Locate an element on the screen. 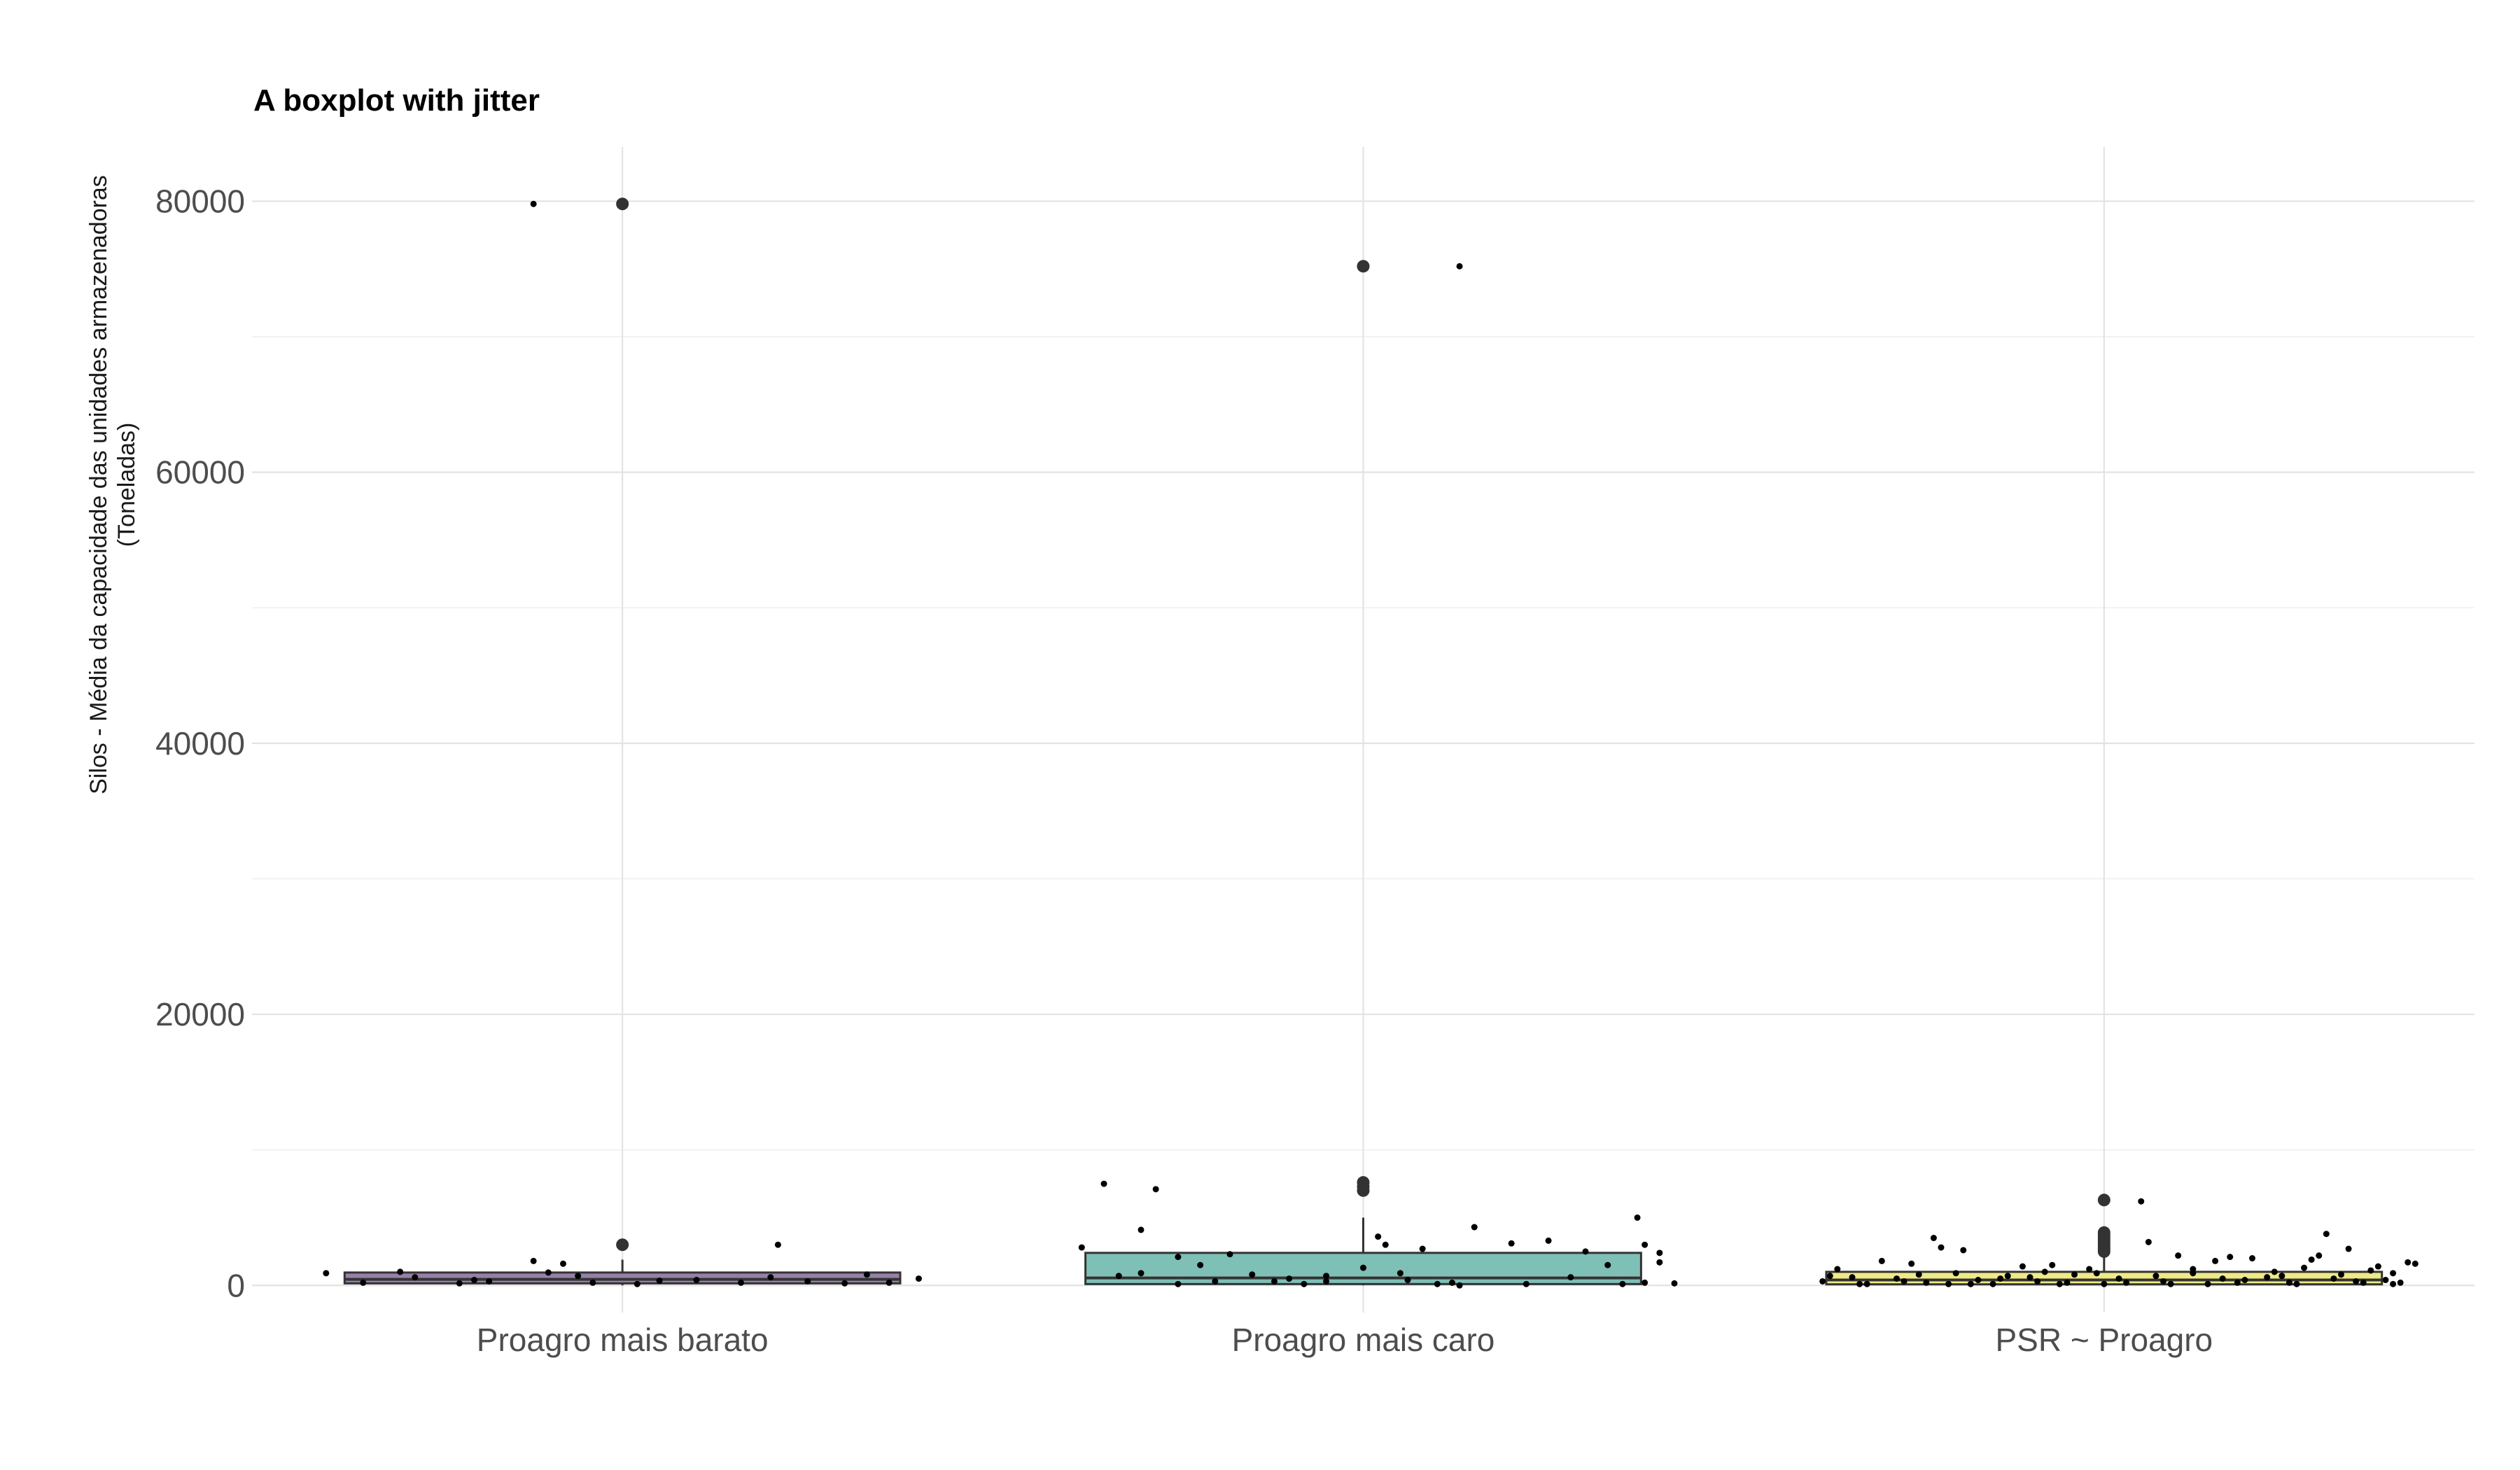 Image resolution: width=2520 pixels, height=1470 pixels. y-tick-label: 0 is located at coordinates (236, 1285).